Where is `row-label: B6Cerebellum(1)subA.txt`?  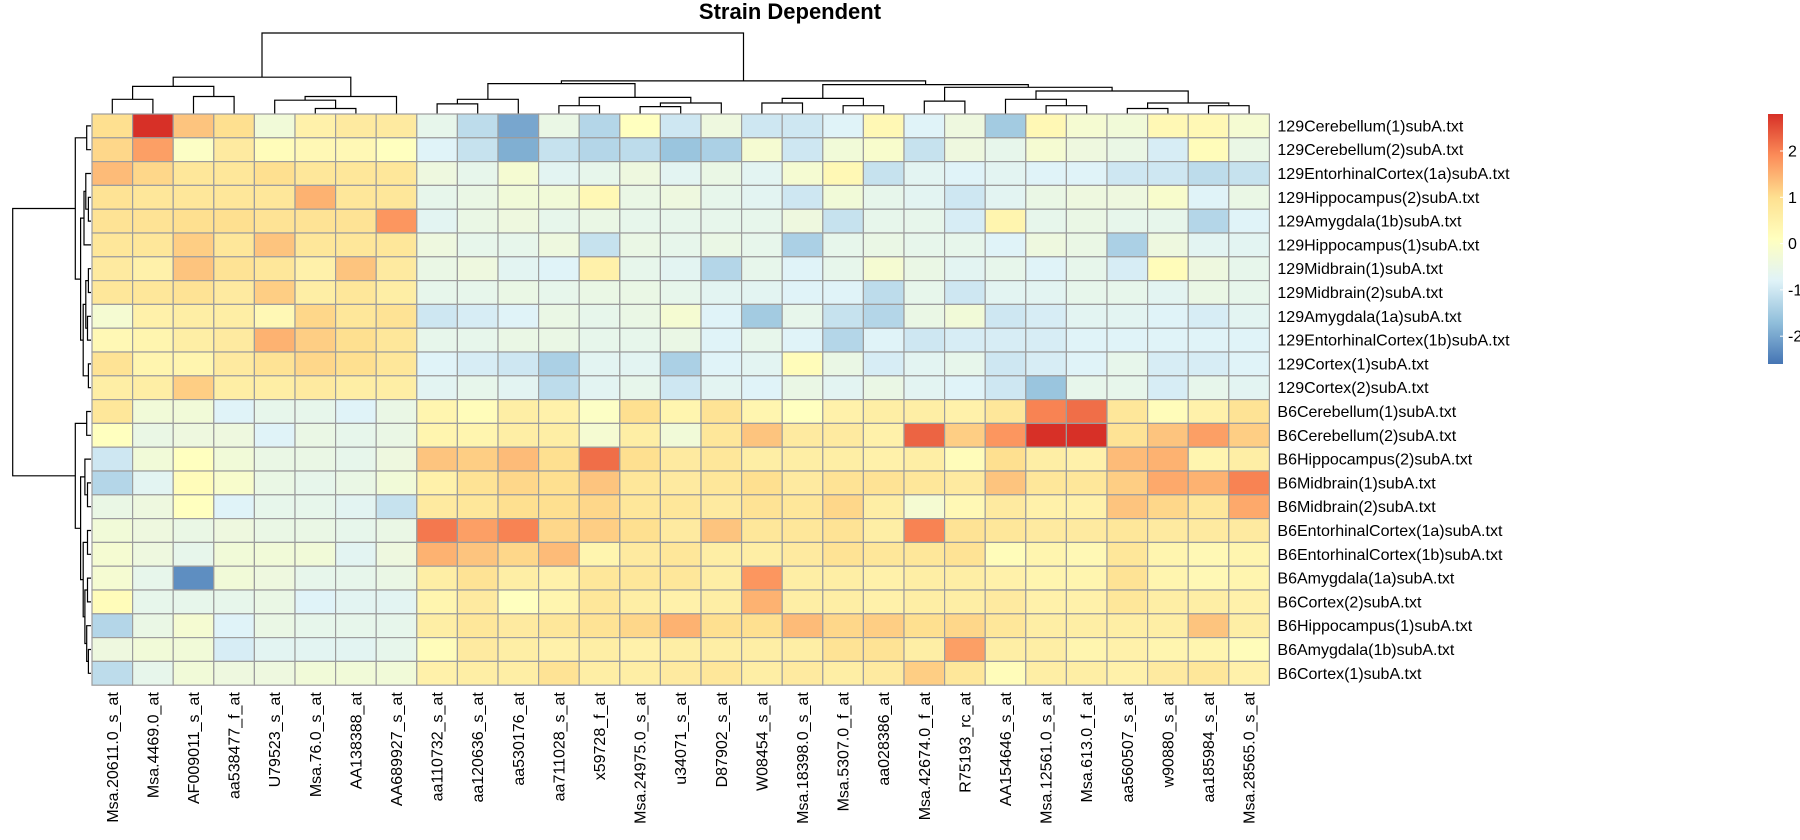
row-label: B6Cerebellum(1)subA.txt is located at coordinates (1366, 412).